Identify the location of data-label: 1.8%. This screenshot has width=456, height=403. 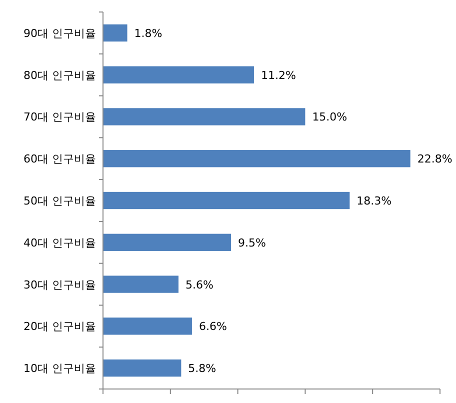
(148, 33).